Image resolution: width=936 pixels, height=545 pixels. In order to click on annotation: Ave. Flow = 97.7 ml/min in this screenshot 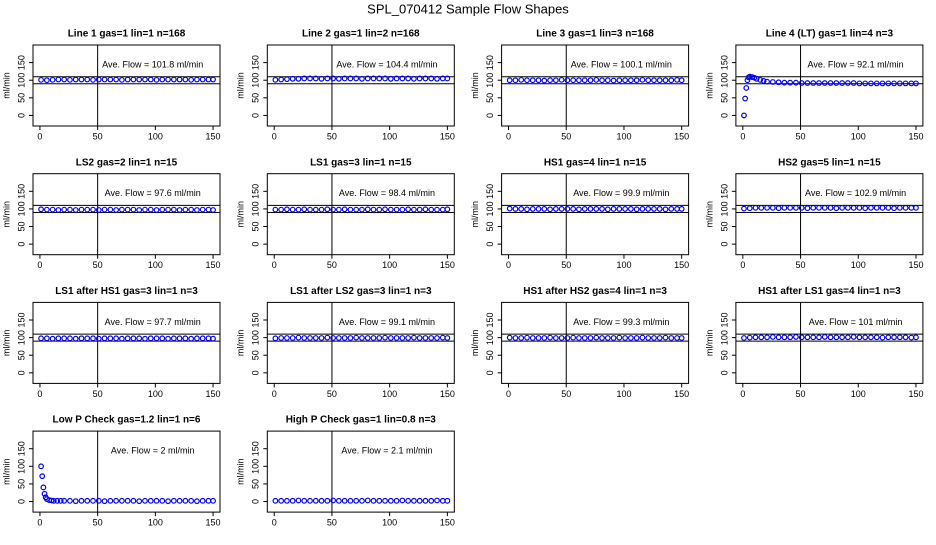, I will do `click(153, 322)`.